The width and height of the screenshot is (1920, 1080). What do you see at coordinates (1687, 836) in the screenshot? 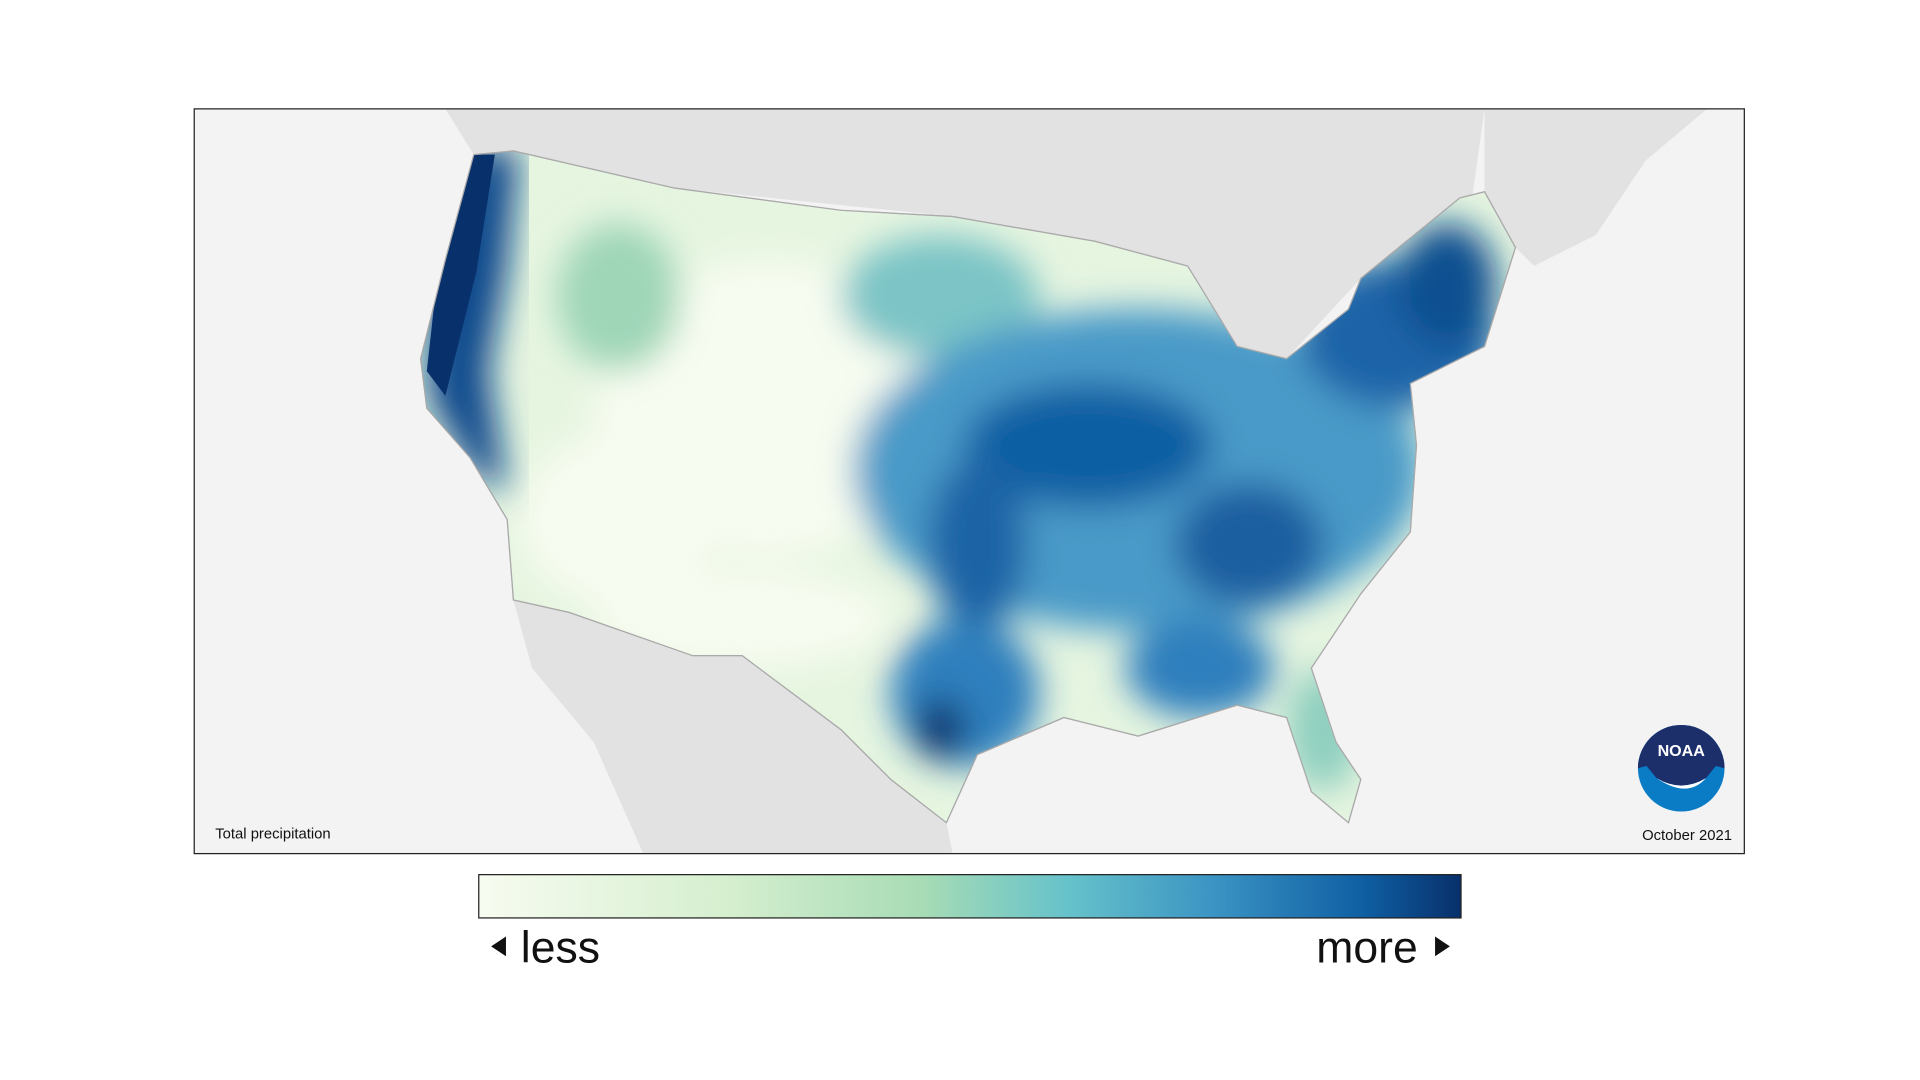
I see `date: October 2021` at bounding box center [1687, 836].